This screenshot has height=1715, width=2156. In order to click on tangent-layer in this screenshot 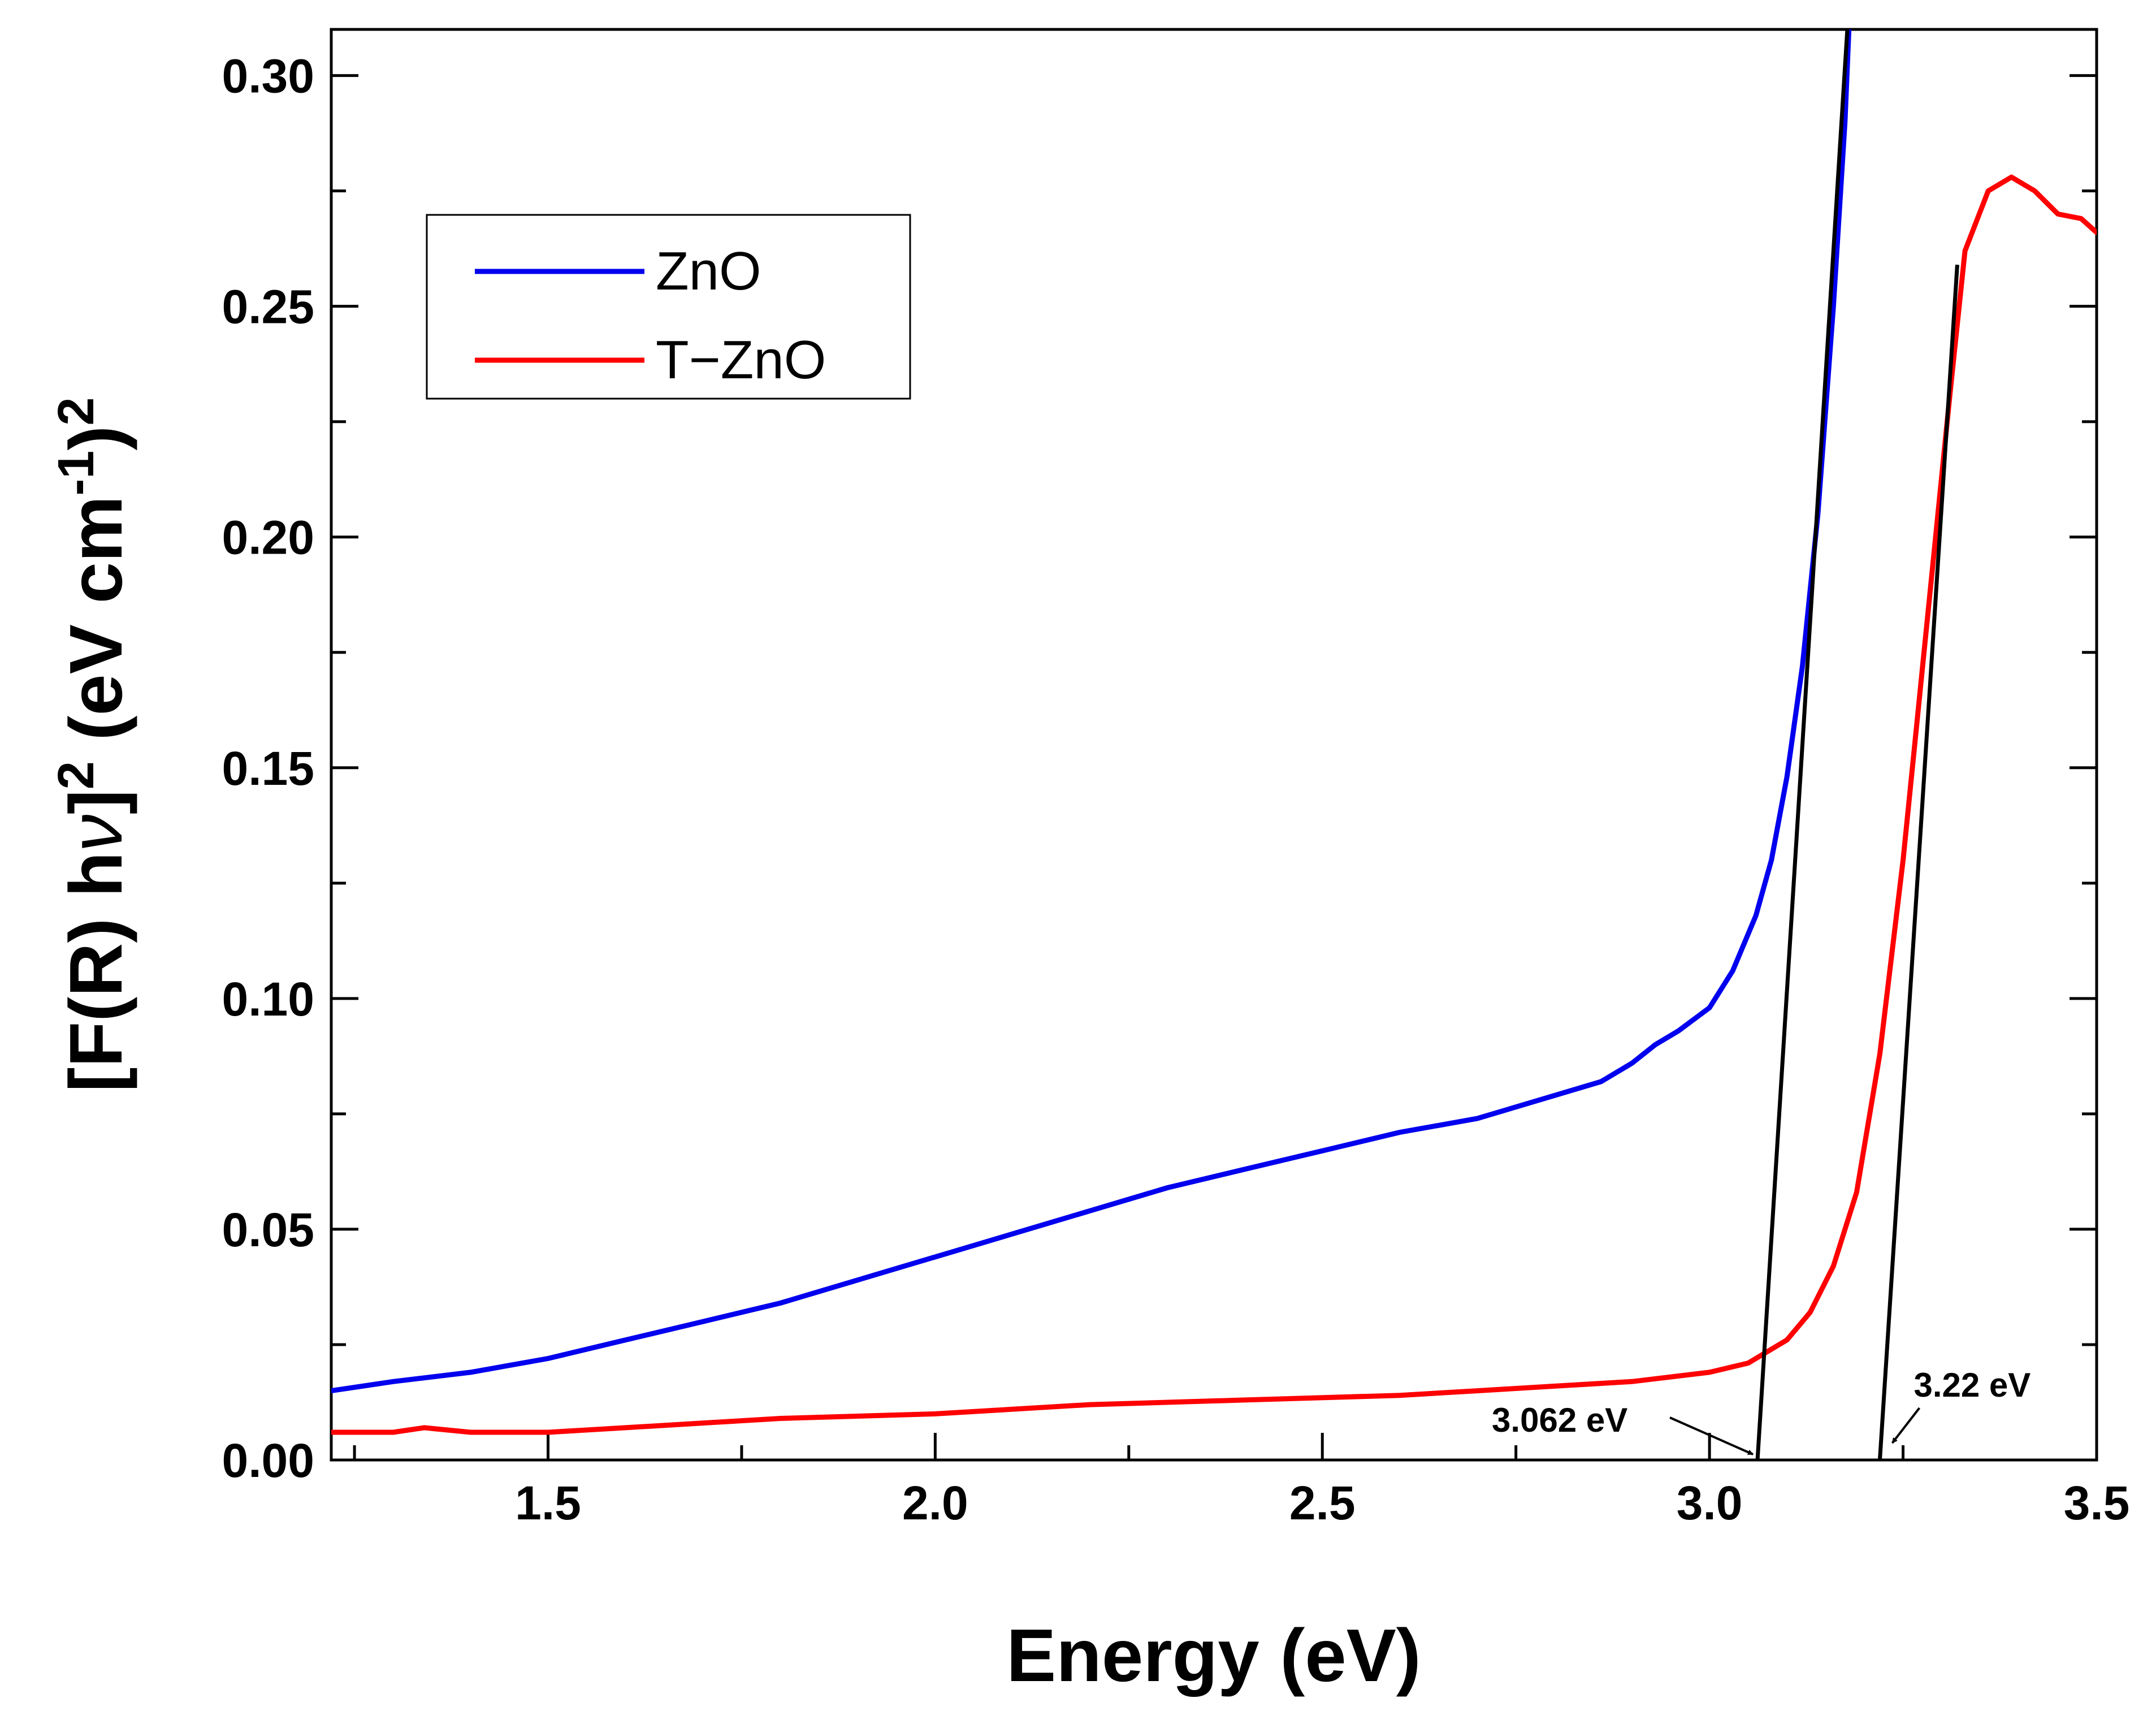, I will do `click(1857, 744)`.